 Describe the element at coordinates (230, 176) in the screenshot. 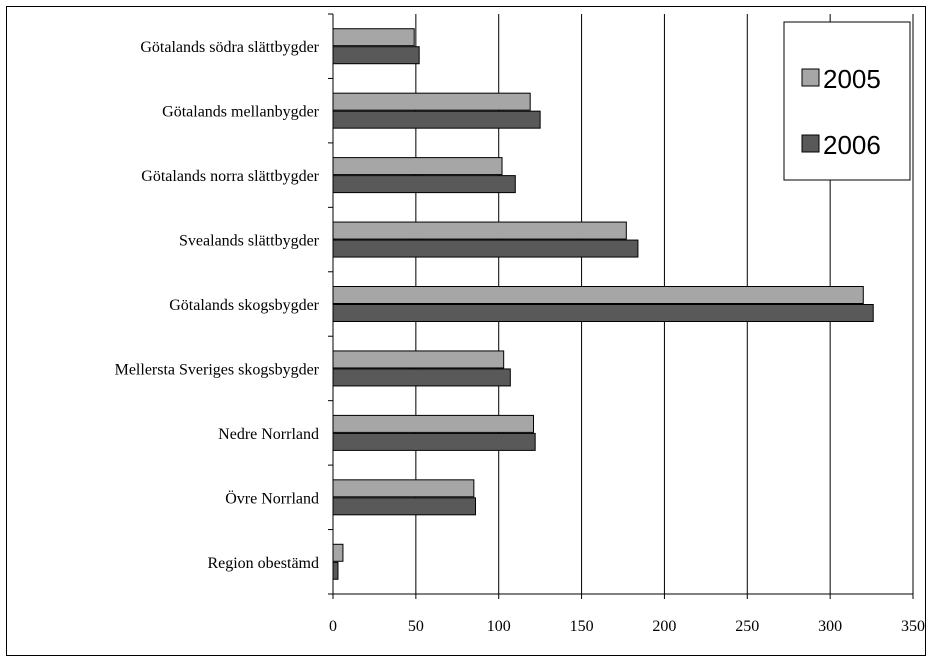

I see `category-label: Götalands norra slättbygder` at that location.